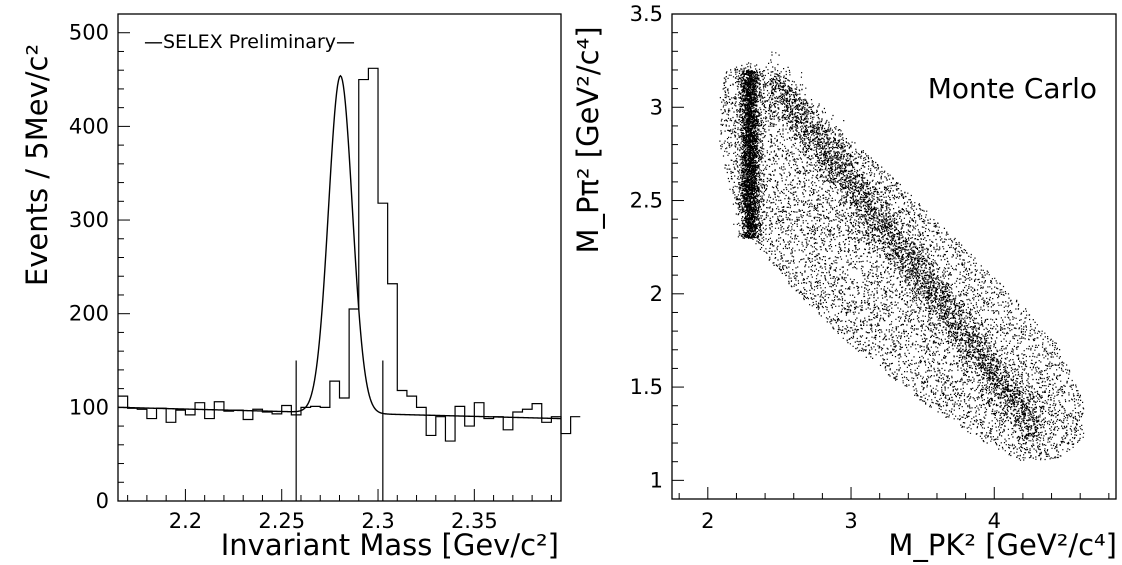 This screenshot has width=1122, height=565. What do you see at coordinates (185, 521) in the screenshot?
I see `x-tick-label: 2.2` at bounding box center [185, 521].